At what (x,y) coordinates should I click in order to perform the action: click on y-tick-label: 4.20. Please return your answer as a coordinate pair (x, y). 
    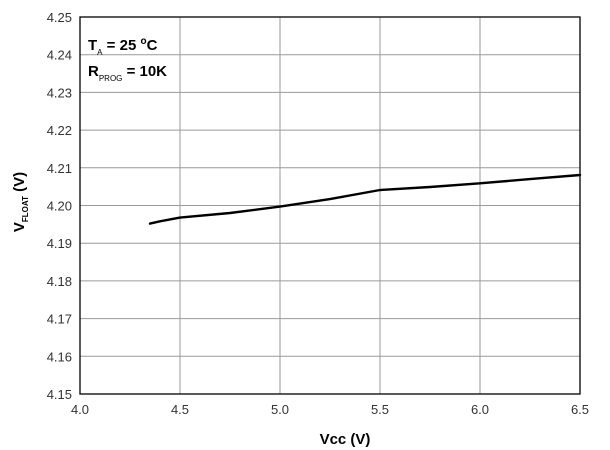
    Looking at the image, I should click on (59, 206).